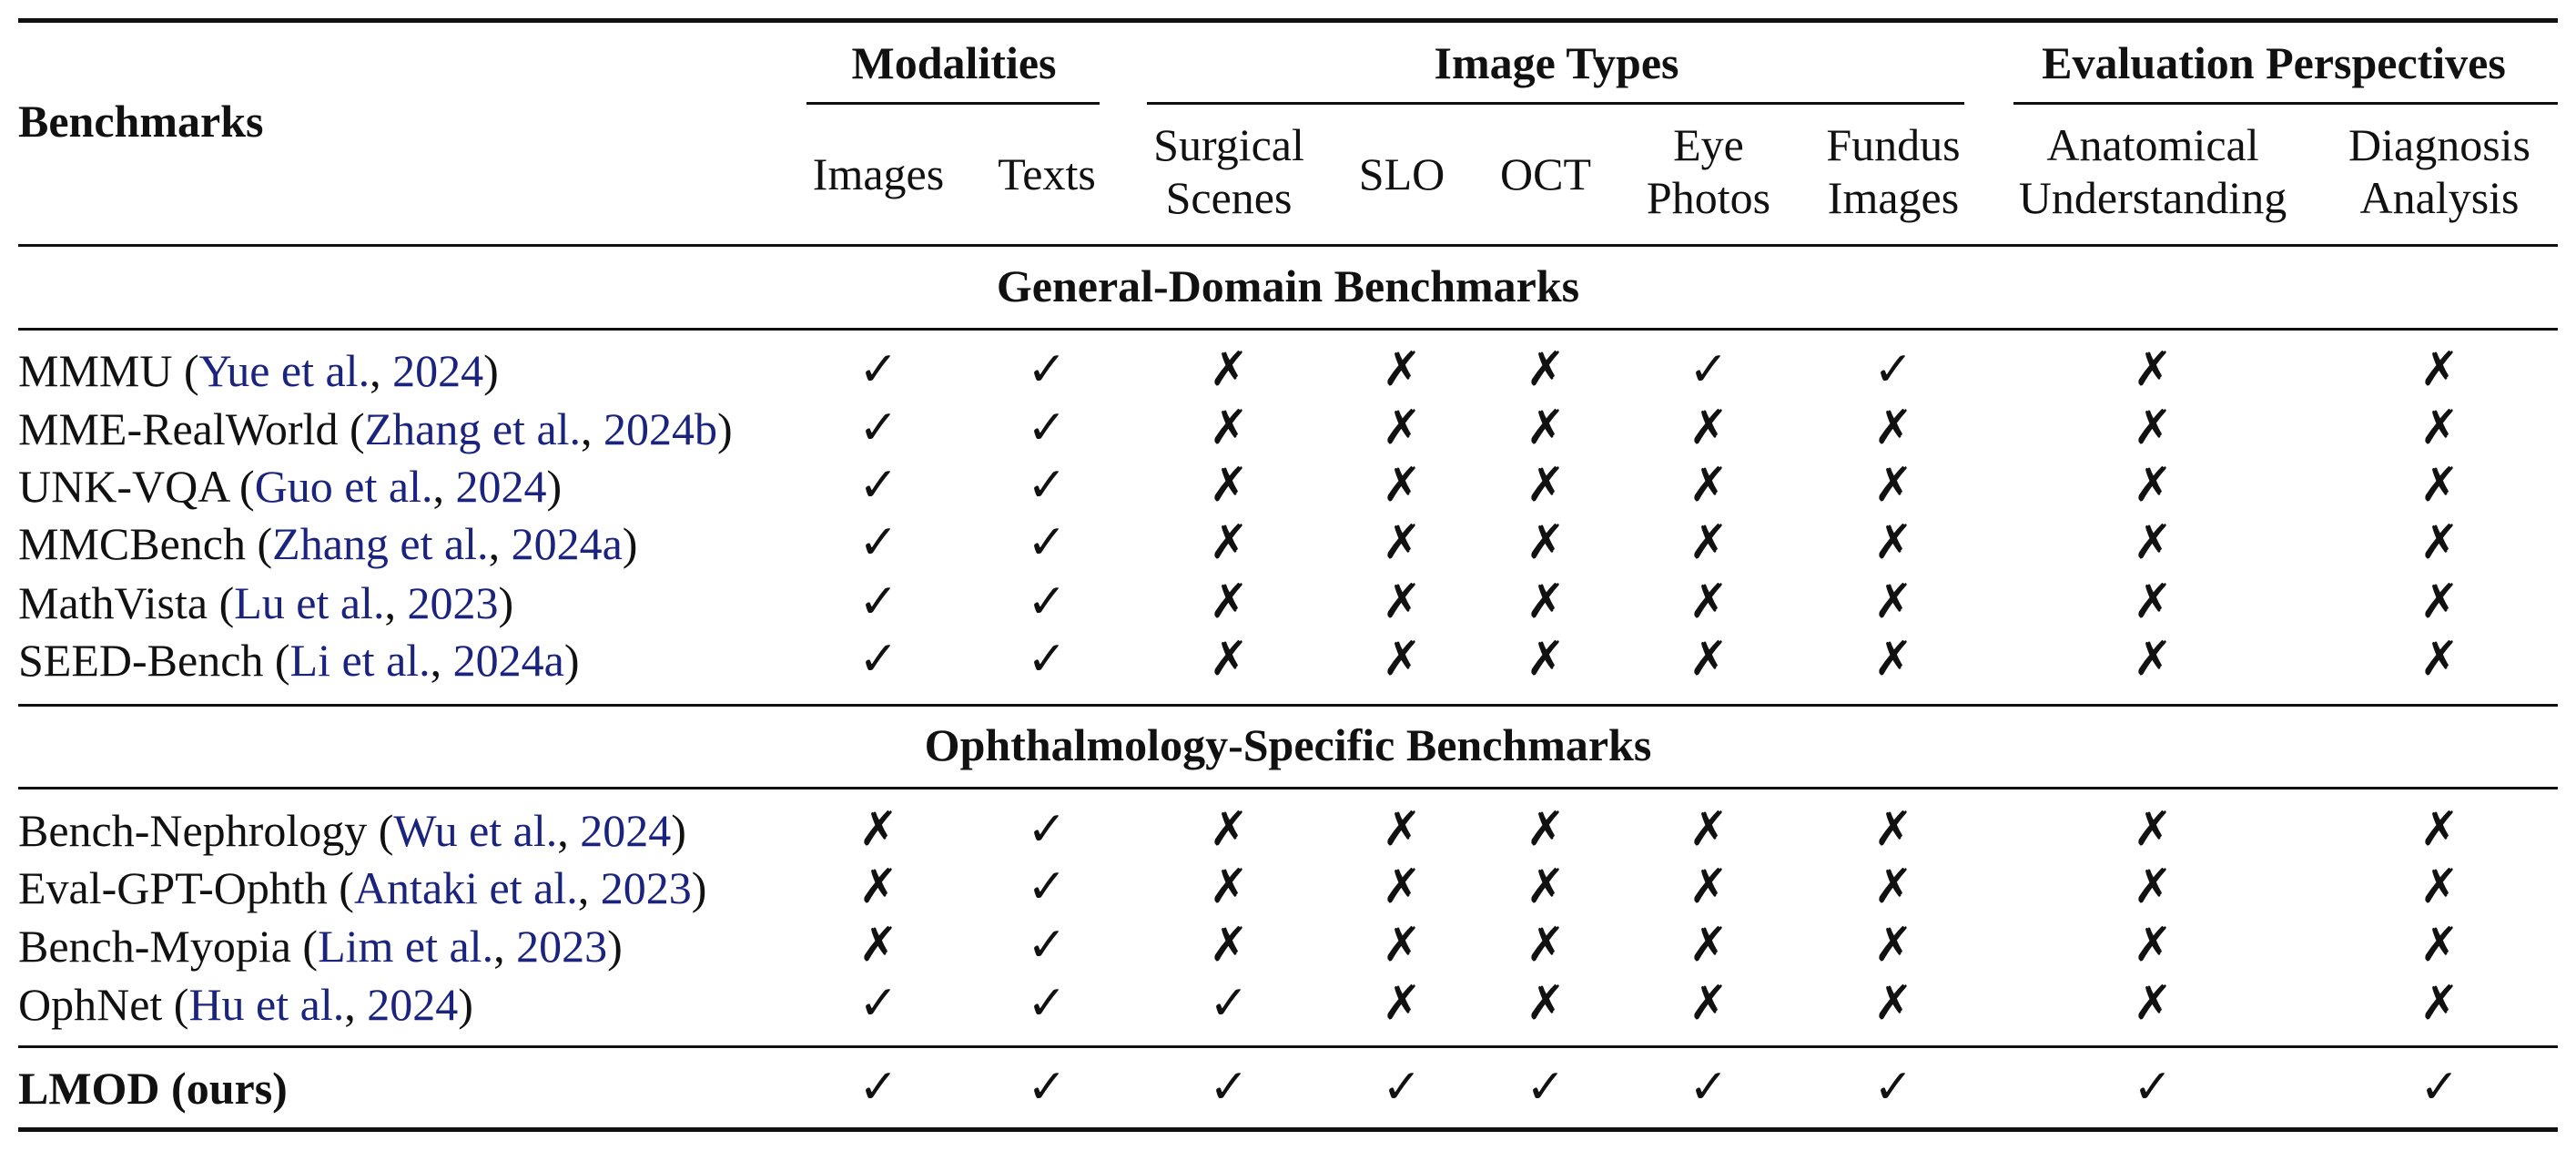 This screenshot has width=2576, height=1151. What do you see at coordinates (1401, 173) in the screenshot?
I see `column-header-line1: SLO` at bounding box center [1401, 173].